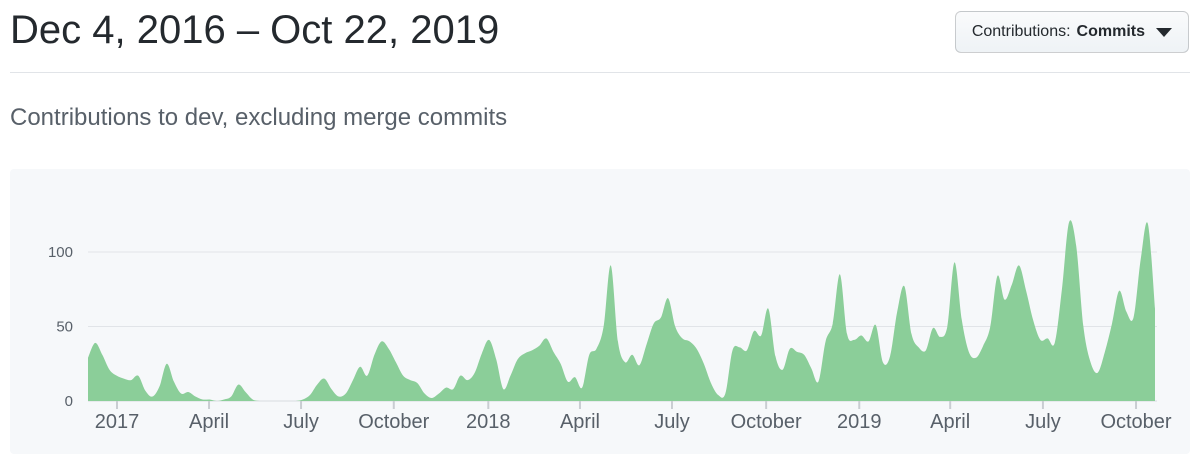 The height and width of the screenshot is (472, 1200). I want to click on date-range-title: Dec 4, 2016 – Oct 22, 2019, so click(255, 30).